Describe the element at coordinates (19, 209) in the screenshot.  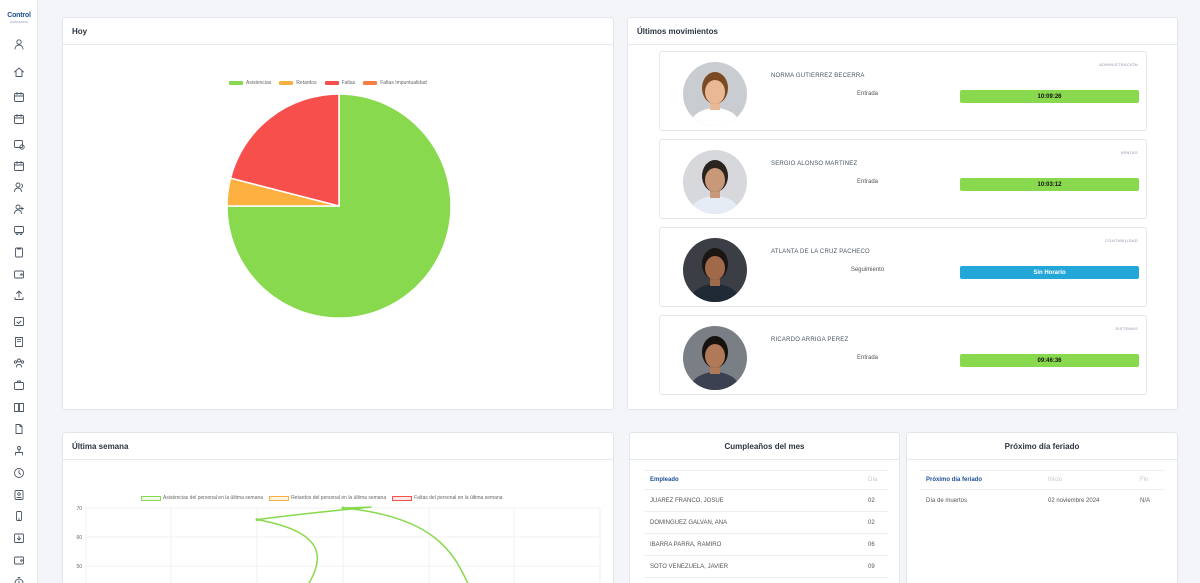
I see `user-plus-icon` at that location.